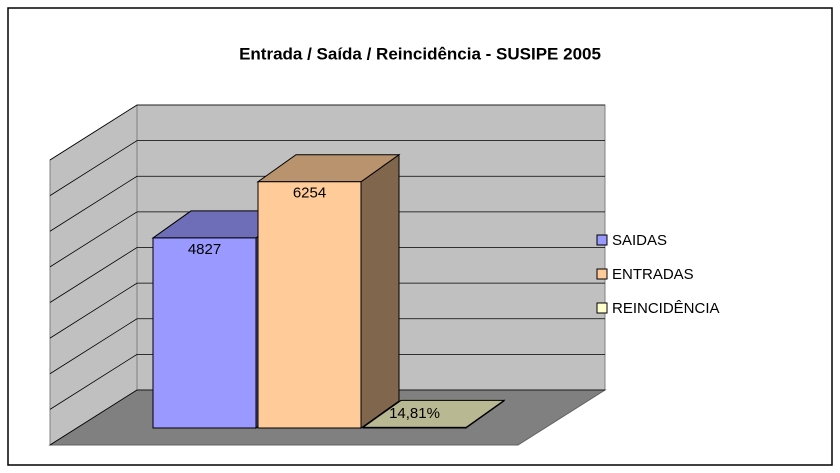 The height and width of the screenshot is (473, 840). I want to click on legend-label: ENTRADAS, so click(653, 274).